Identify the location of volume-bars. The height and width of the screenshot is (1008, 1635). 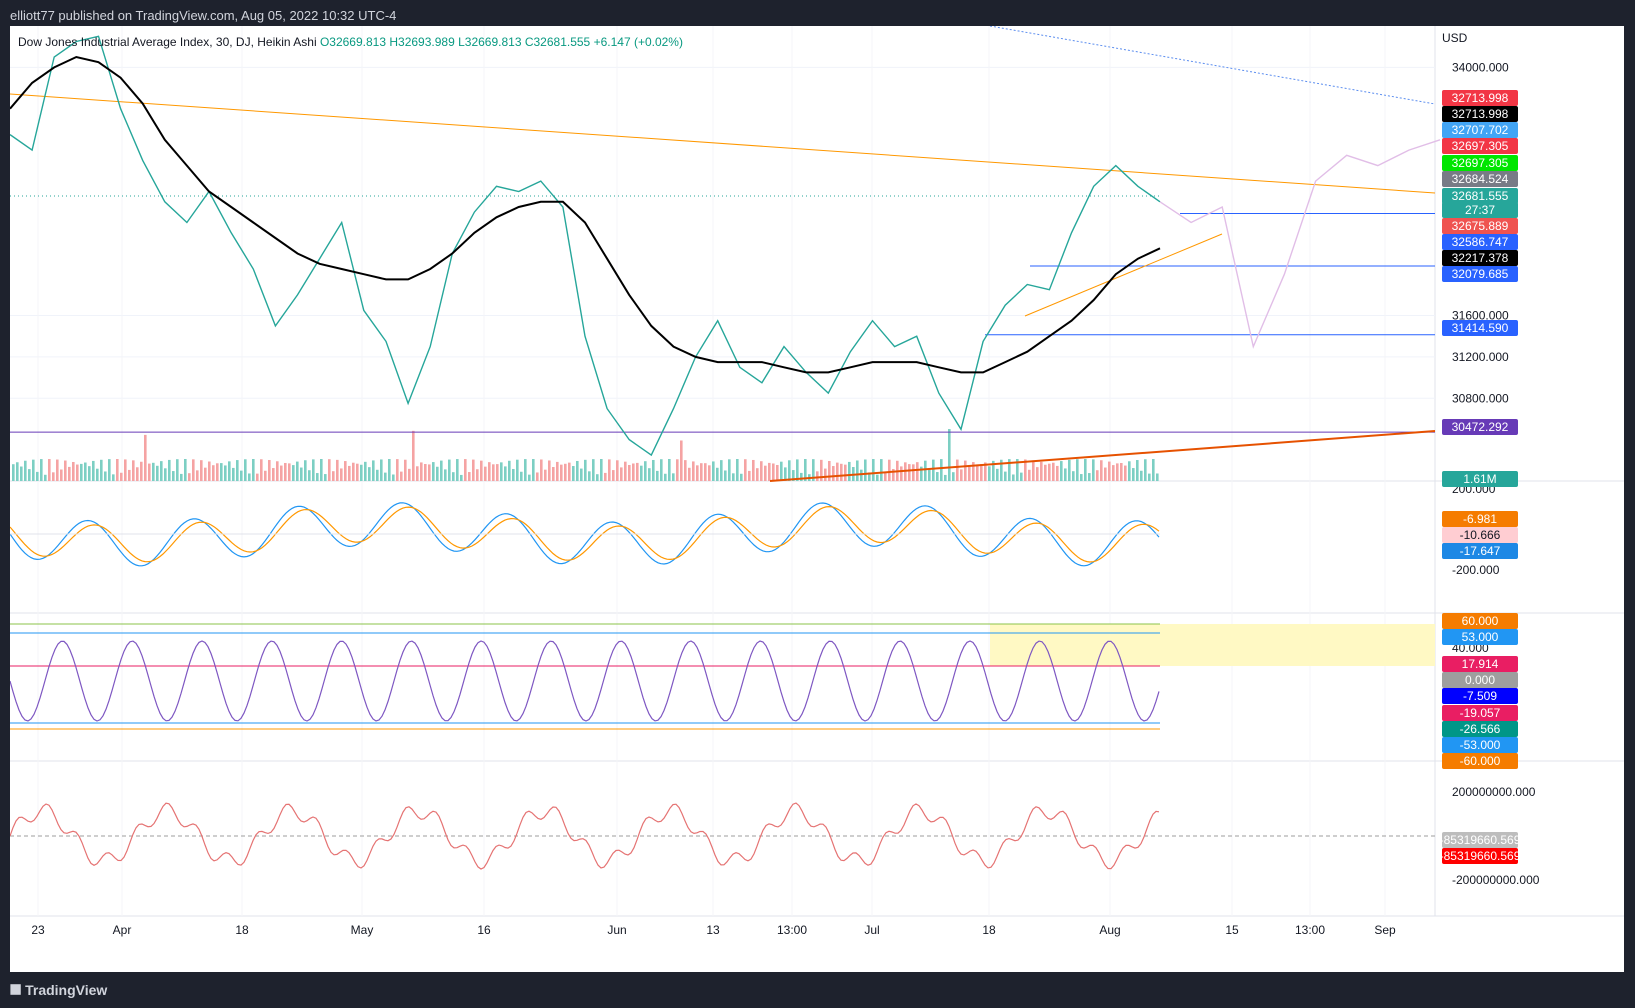
(585, 455).